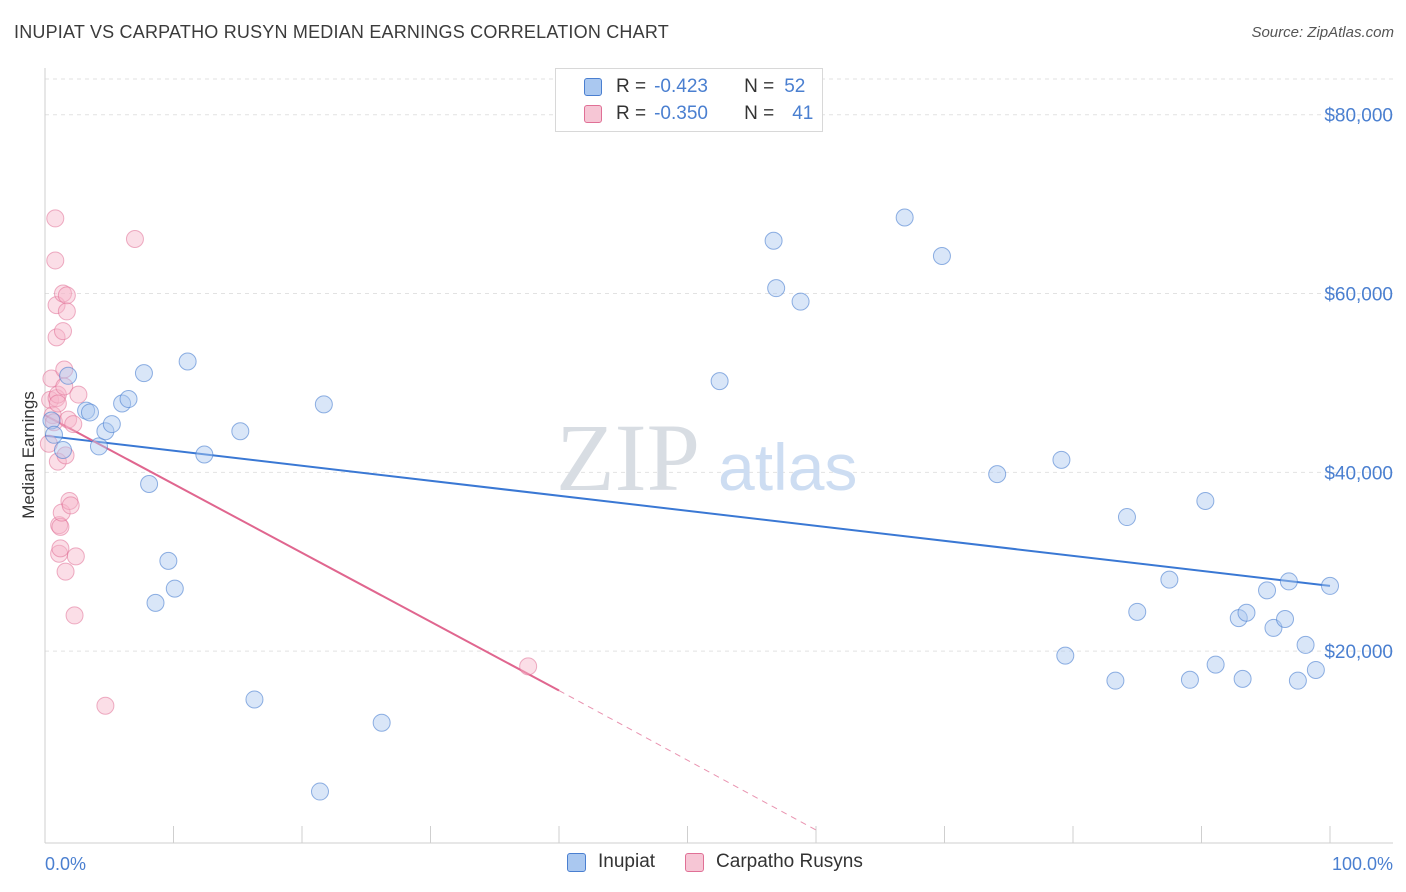  Describe the element at coordinates (787, 467) in the screenshot. I see `watermark-atlas: atlas` at that location.